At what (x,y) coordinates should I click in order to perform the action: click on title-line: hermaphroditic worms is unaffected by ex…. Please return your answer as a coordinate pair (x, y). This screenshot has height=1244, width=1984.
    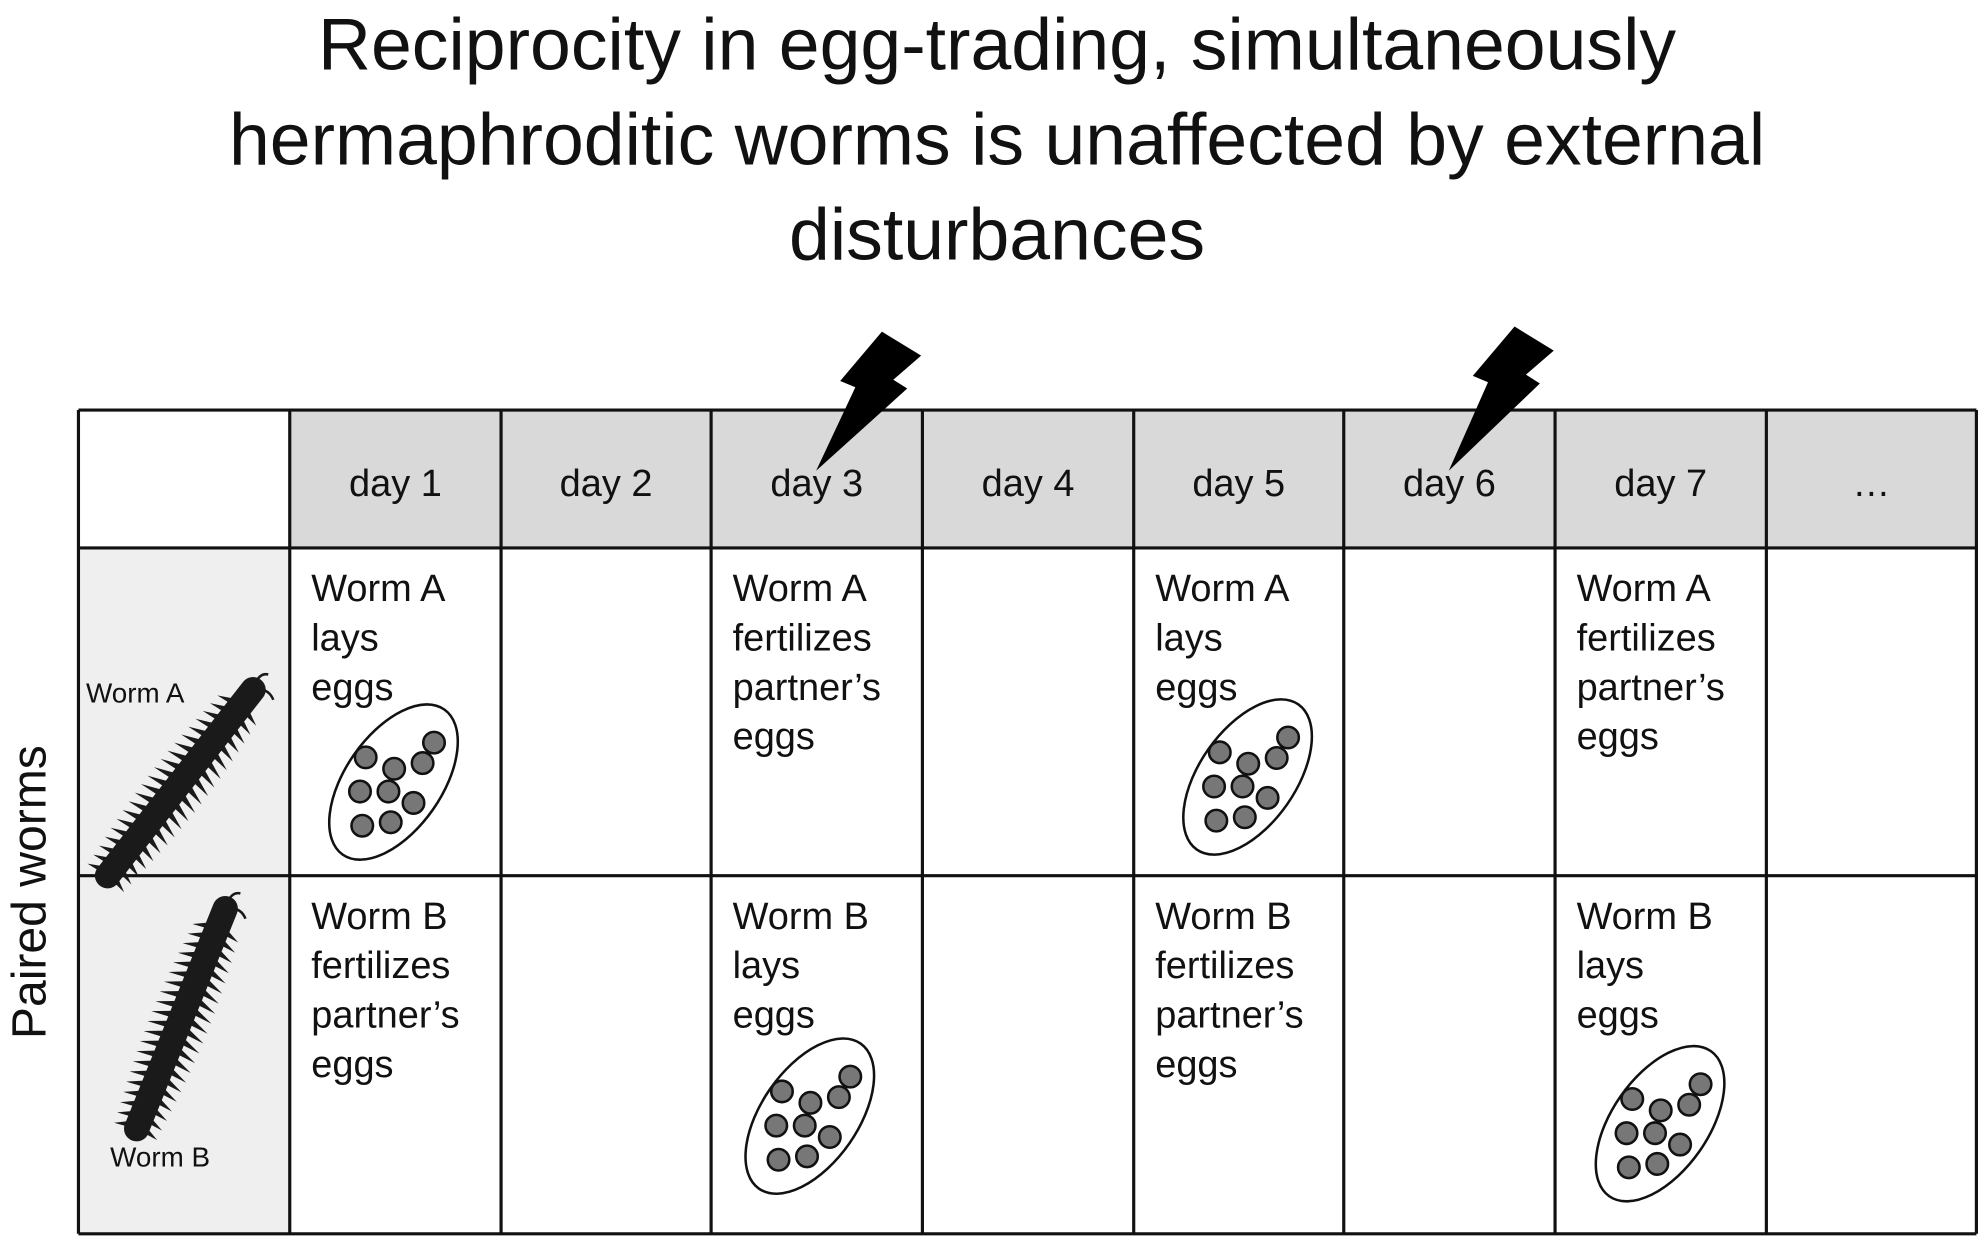
    Looking at the image, I should click on (997, 140).